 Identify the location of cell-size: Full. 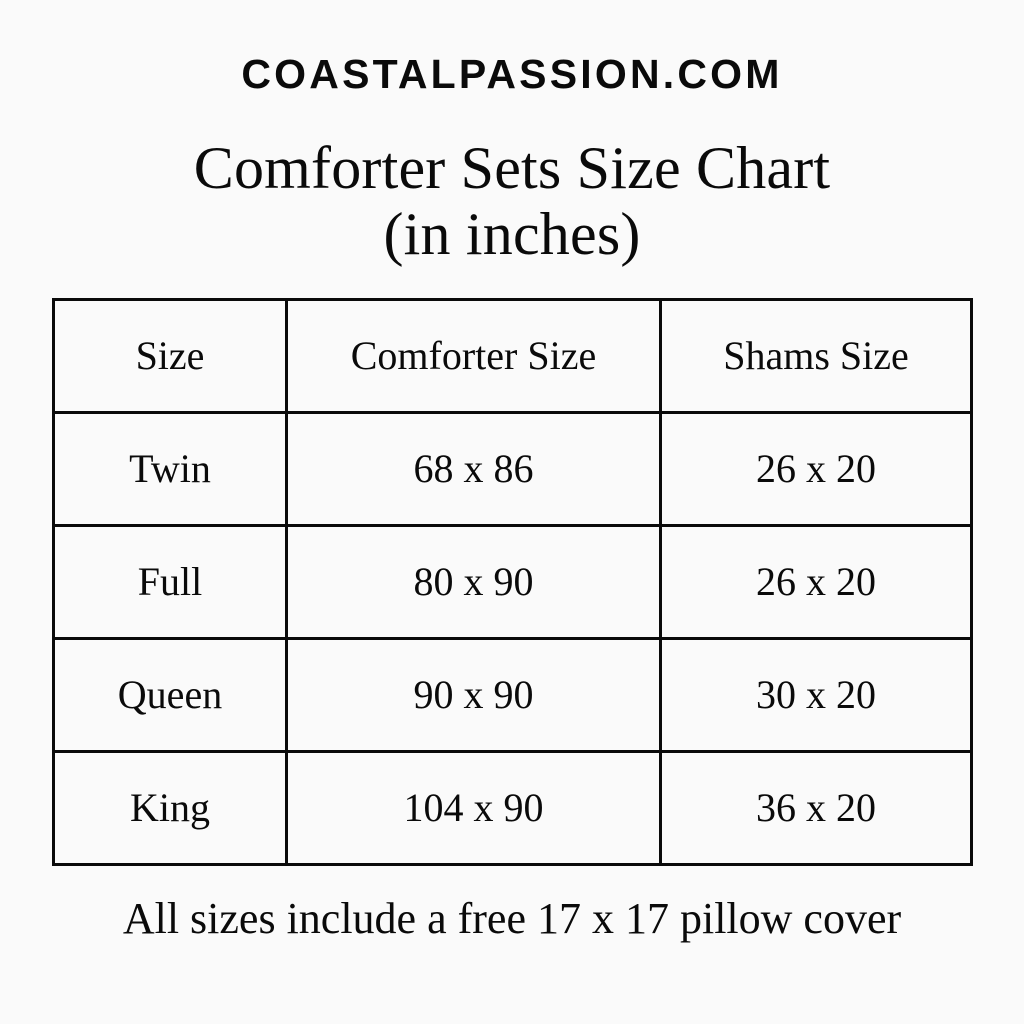
(170, 582).